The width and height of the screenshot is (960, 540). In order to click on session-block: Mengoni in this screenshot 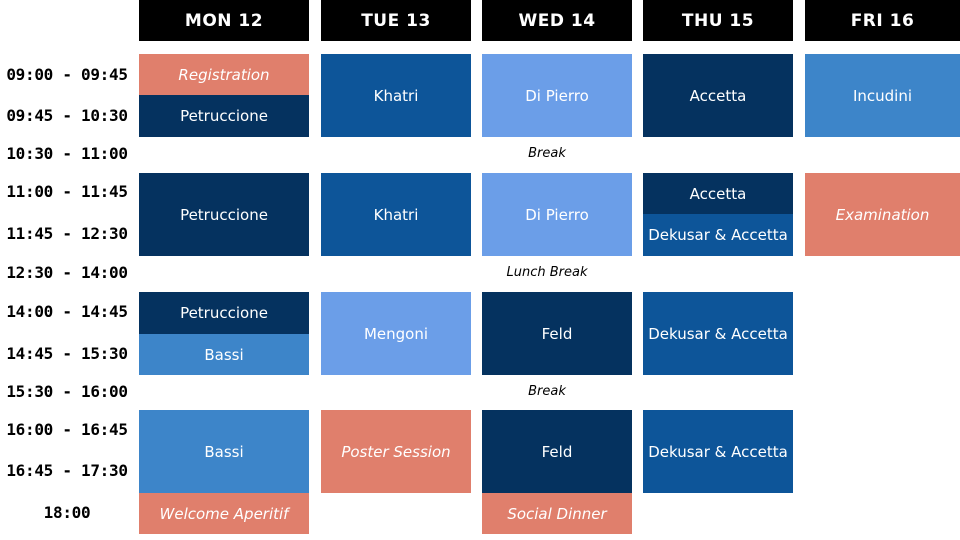, I will do `click(396, 333)`.